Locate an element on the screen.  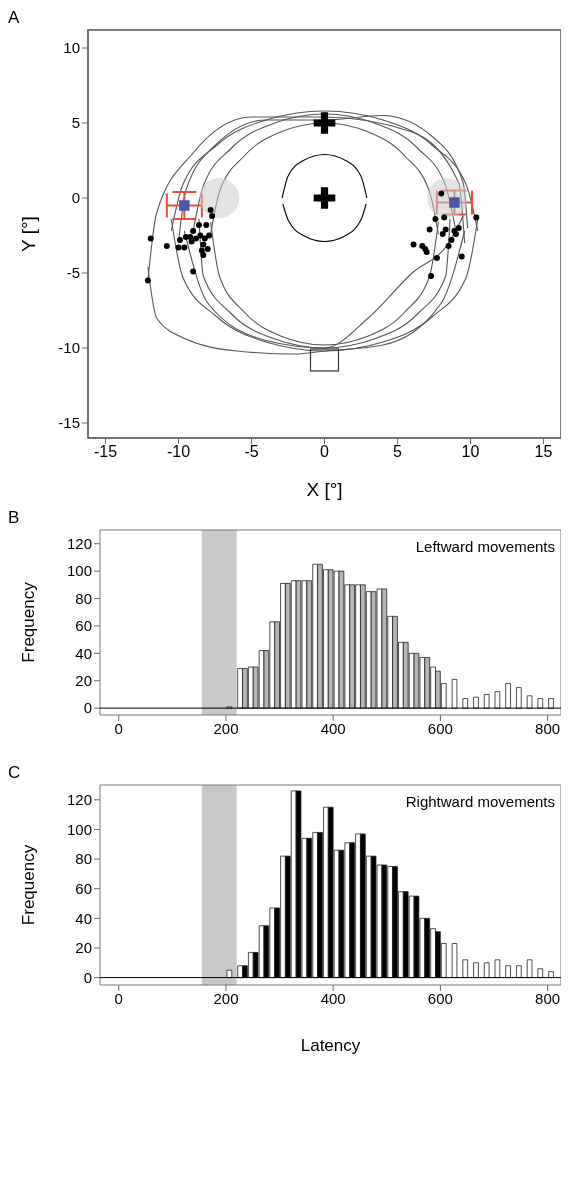
x-tick-label: 10 is located at coordinates (470, 452).